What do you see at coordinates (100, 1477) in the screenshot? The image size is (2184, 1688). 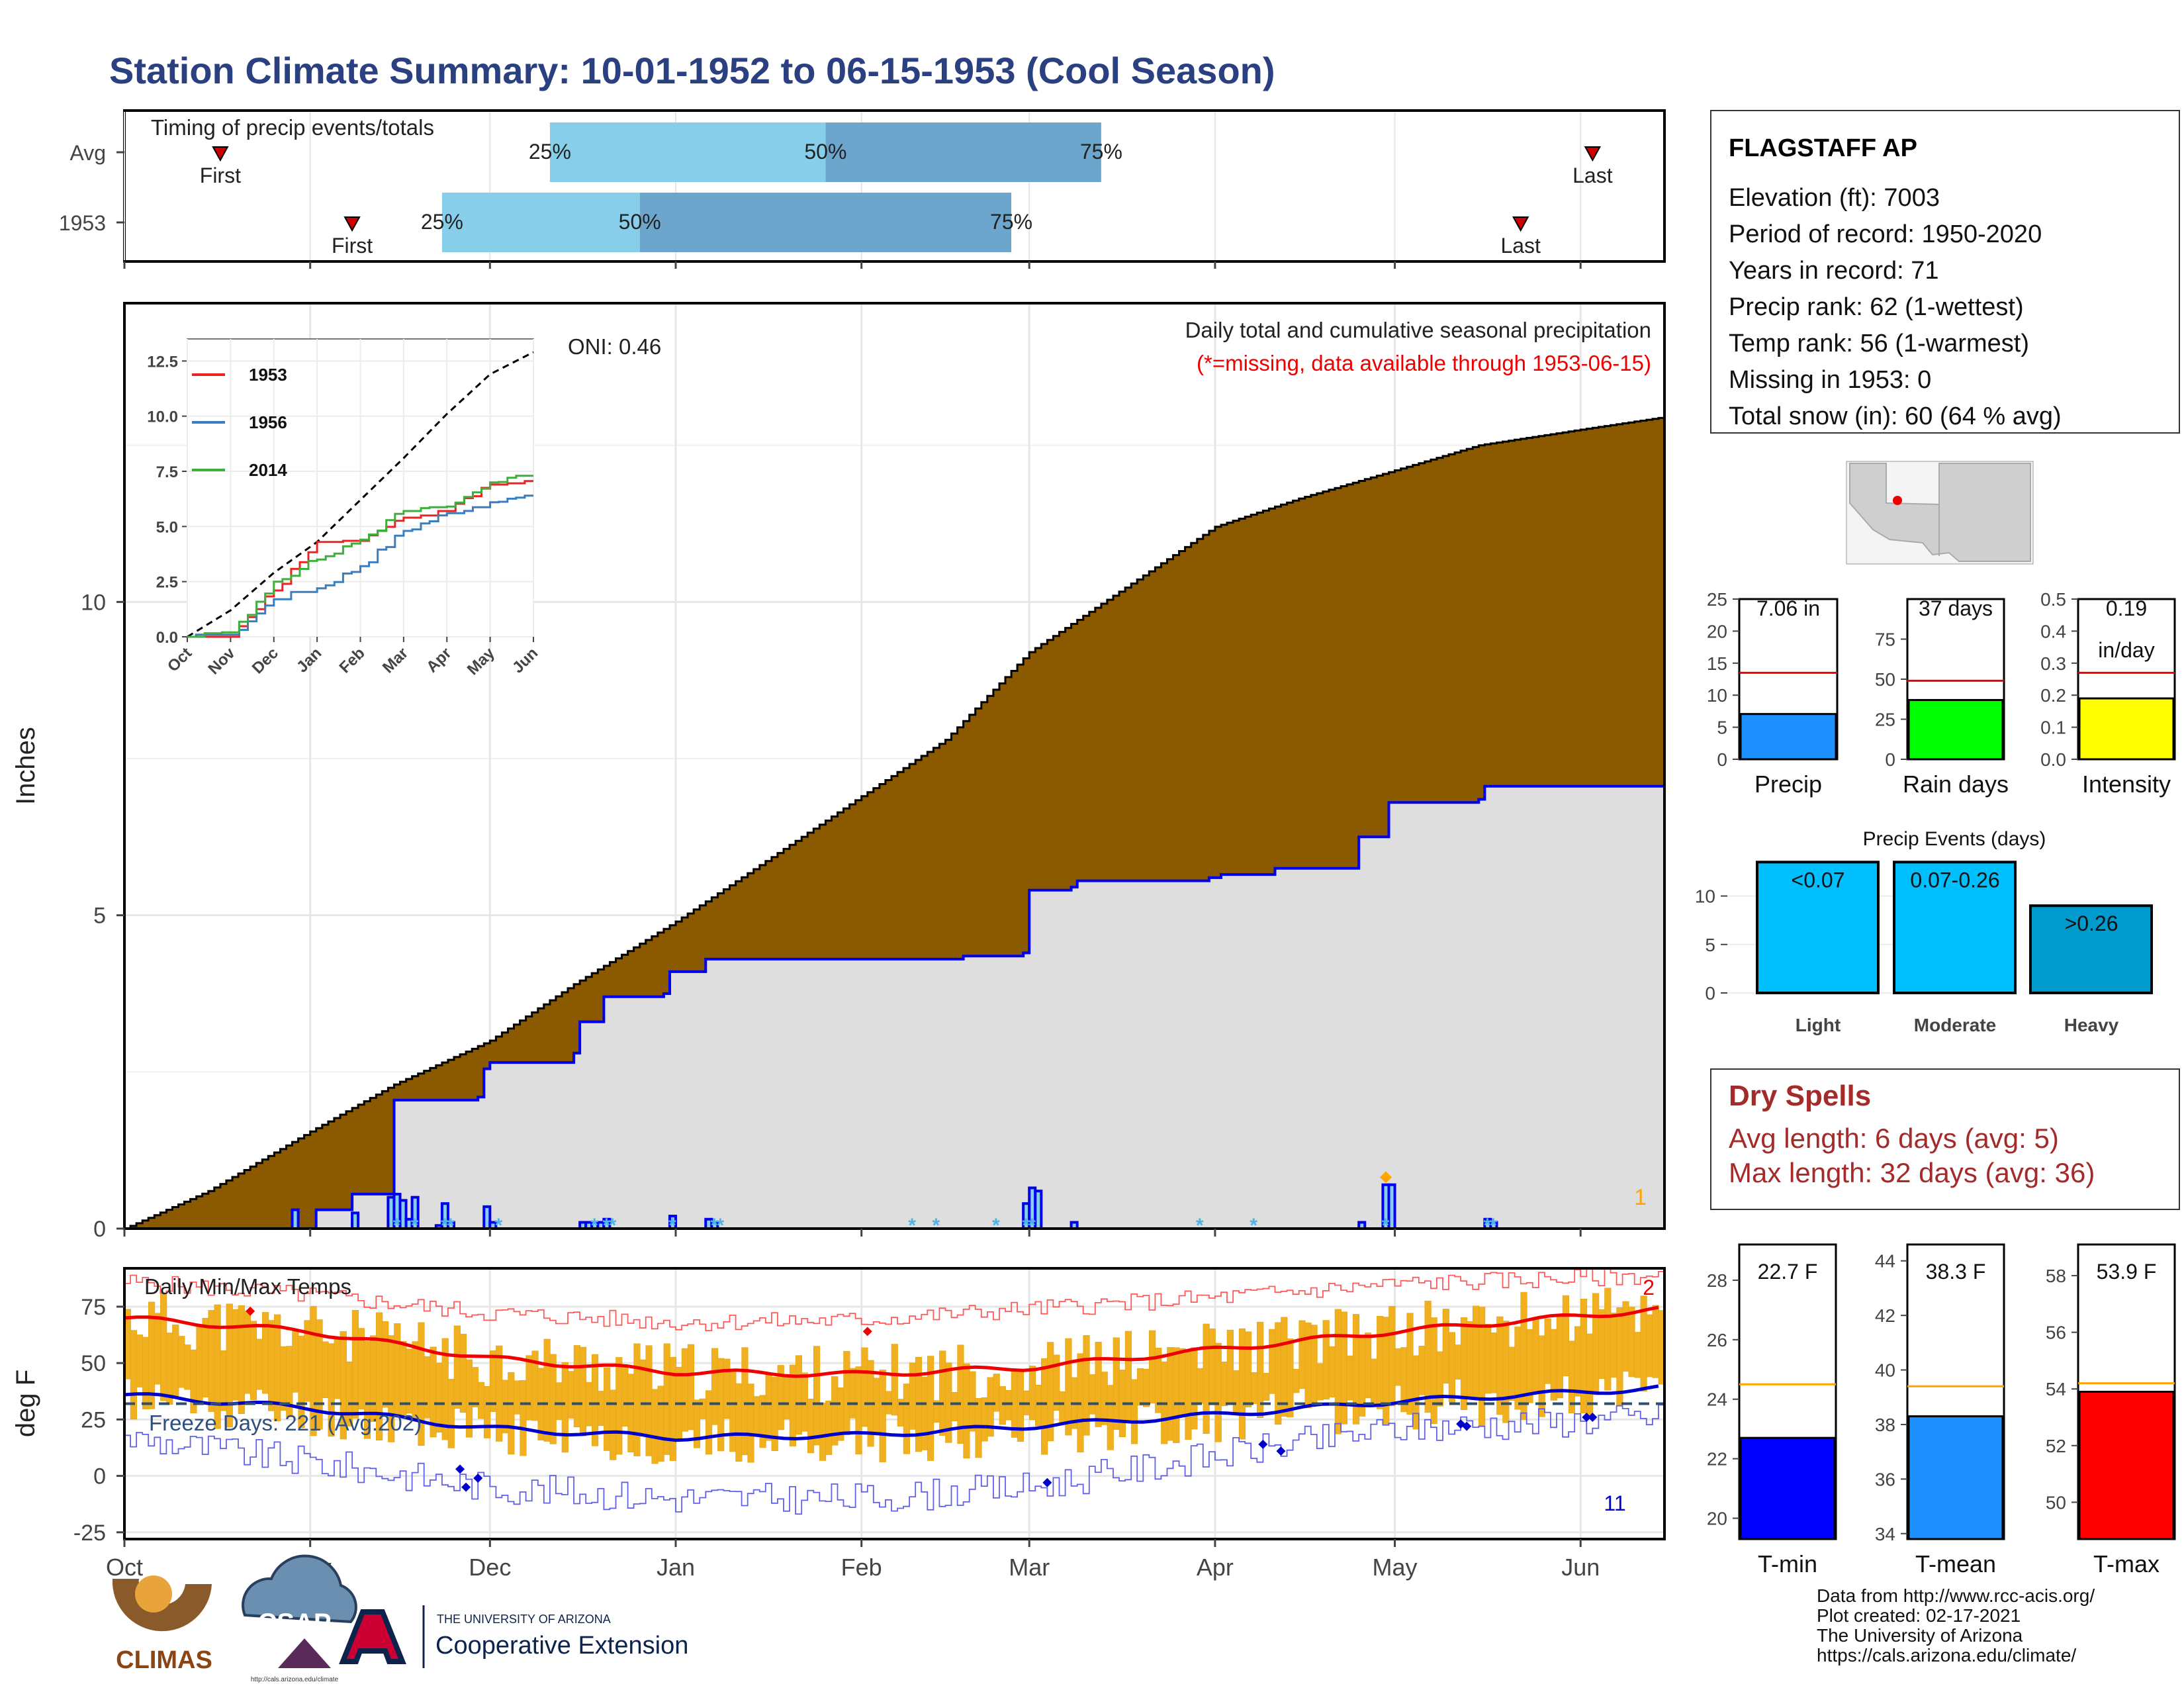 I see `temp-ytick-label-1: 0` at bounding box center [100, 1477].